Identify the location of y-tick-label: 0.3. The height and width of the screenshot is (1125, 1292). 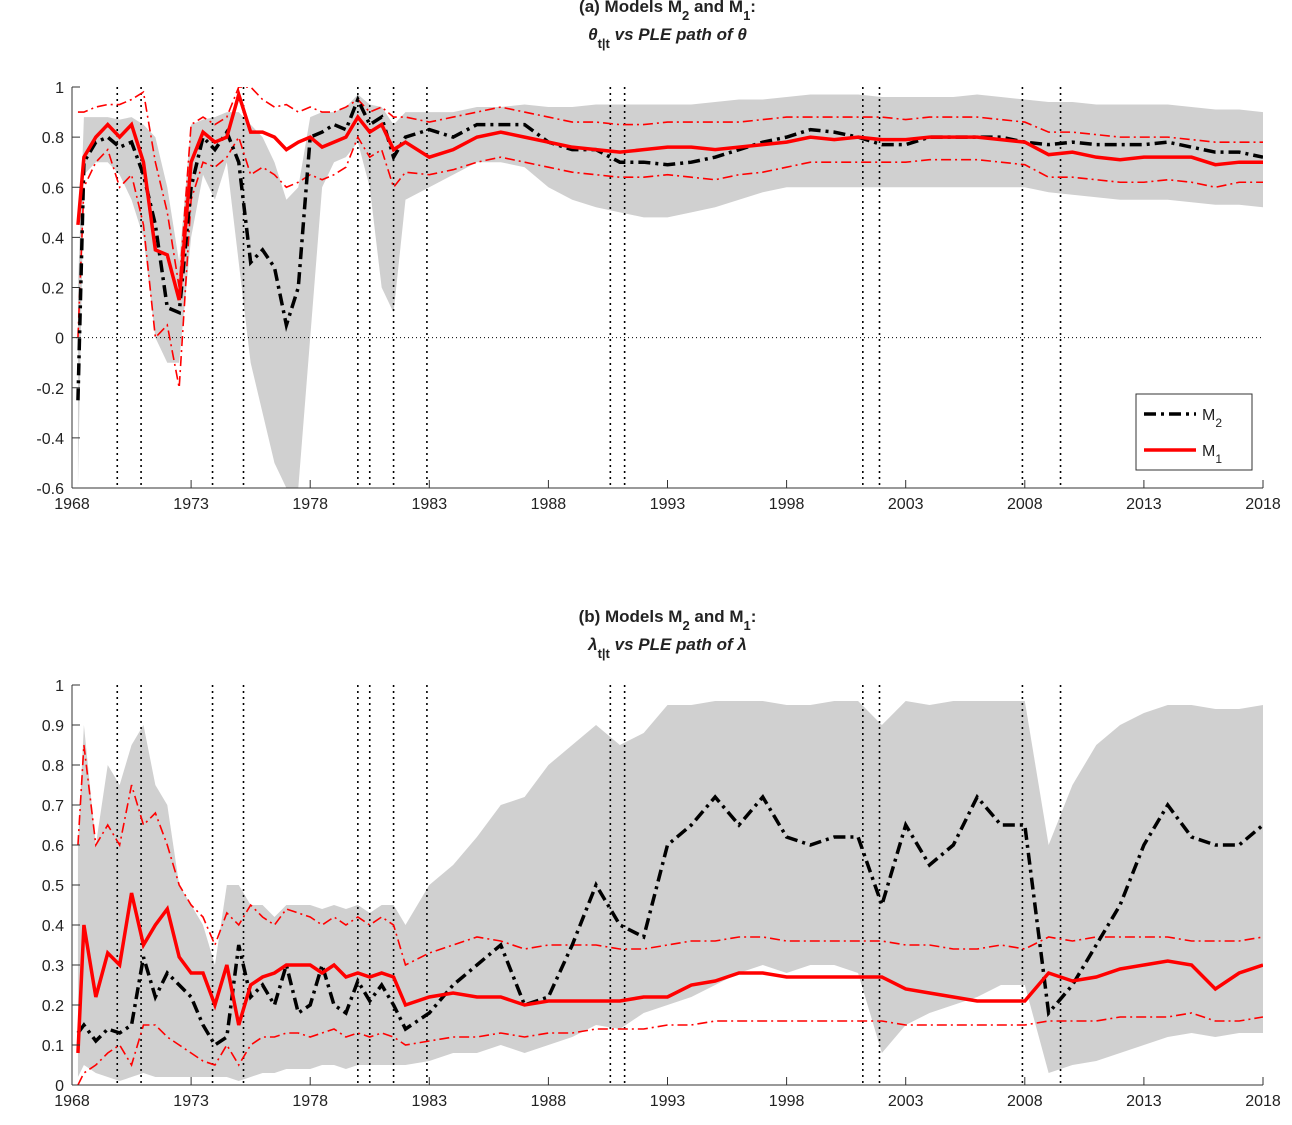
(53, 966).